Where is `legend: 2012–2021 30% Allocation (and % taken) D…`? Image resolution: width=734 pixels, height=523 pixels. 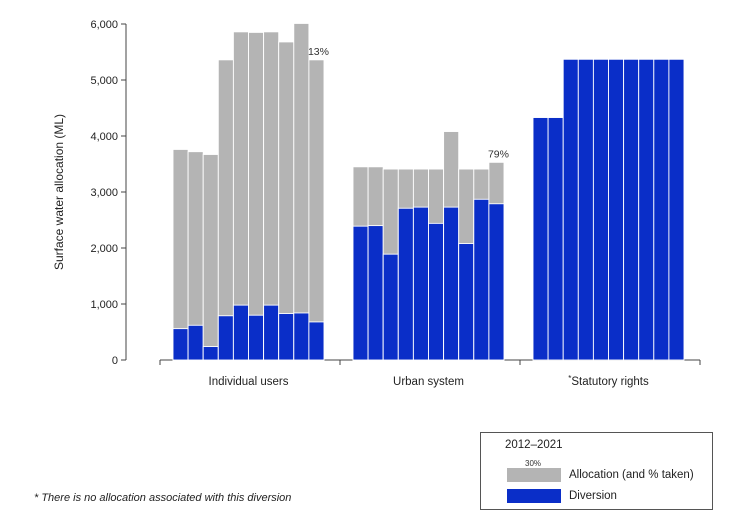
legend: 2012–2021 30% Allocation (and % taken) D… is located at coordinates (596, 471).